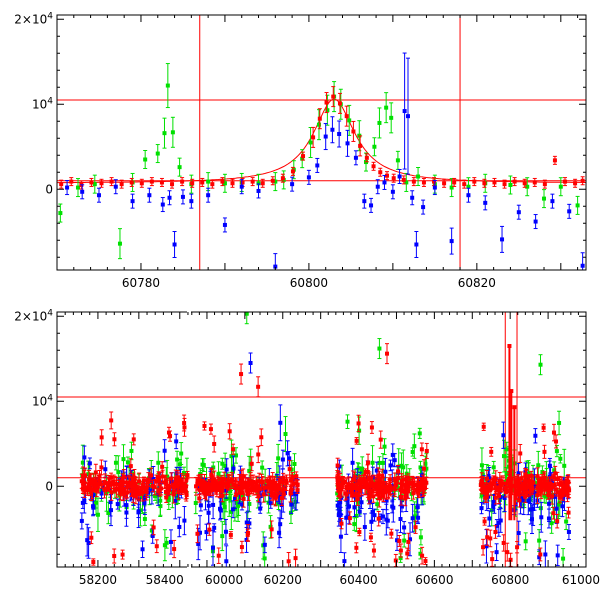 The width and height of the screenshot is (600, 600). What do you see at coordinates (98, 580) in the screenshot?
I see `x-tick-label: 58200` at bounding box center [98, 580].